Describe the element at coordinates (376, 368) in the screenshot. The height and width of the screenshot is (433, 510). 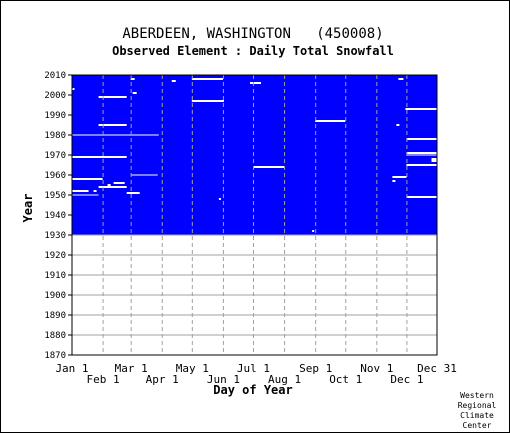
I see `x-tick-label: Nov 1` at that location.